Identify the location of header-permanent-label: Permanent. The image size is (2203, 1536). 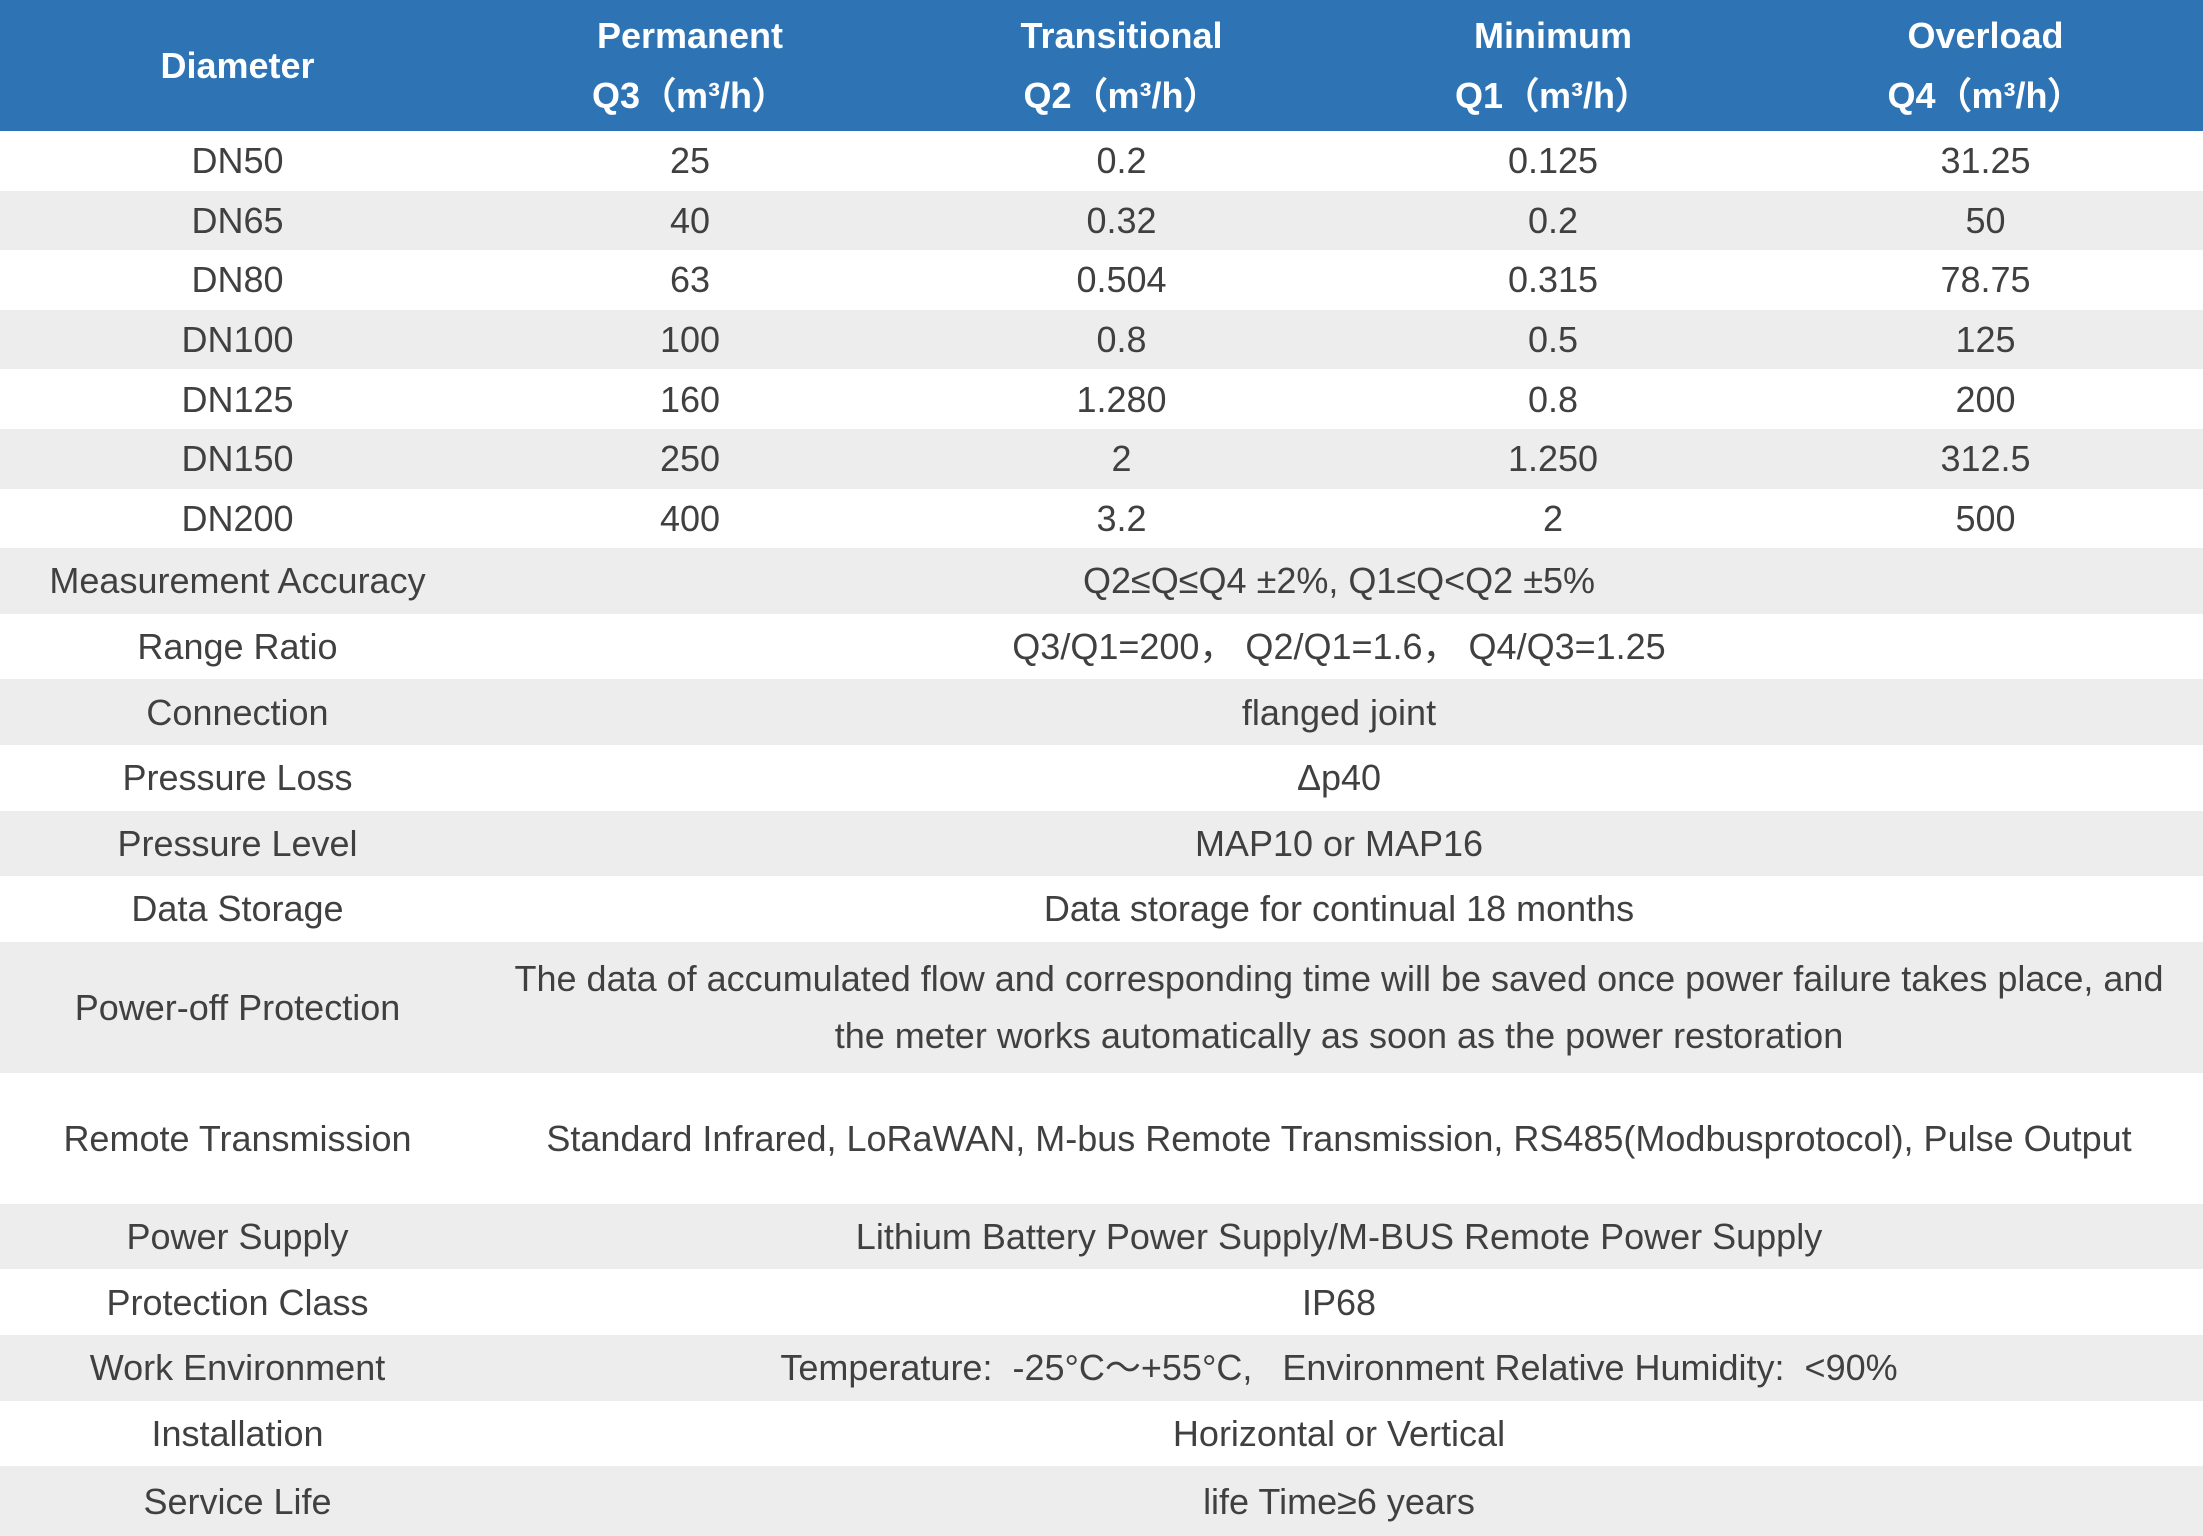
(690, 35).